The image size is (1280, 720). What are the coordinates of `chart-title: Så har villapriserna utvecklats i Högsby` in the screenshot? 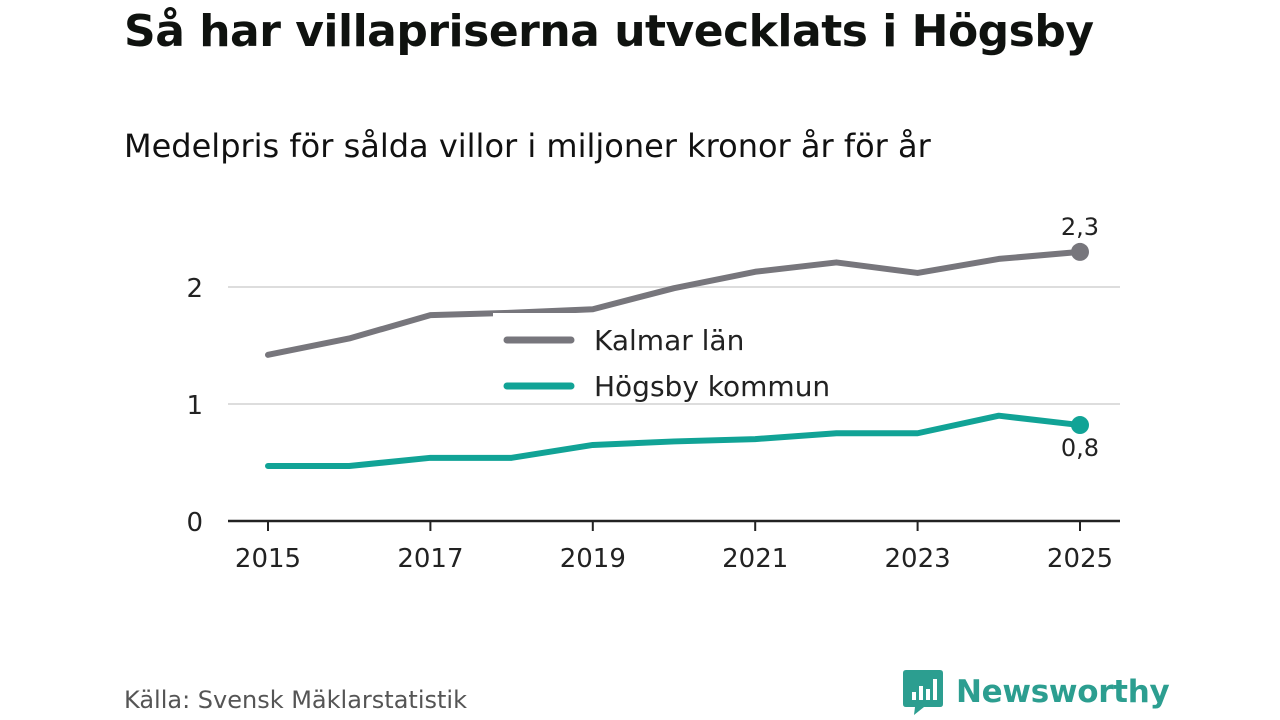 It's located at (609, 31).